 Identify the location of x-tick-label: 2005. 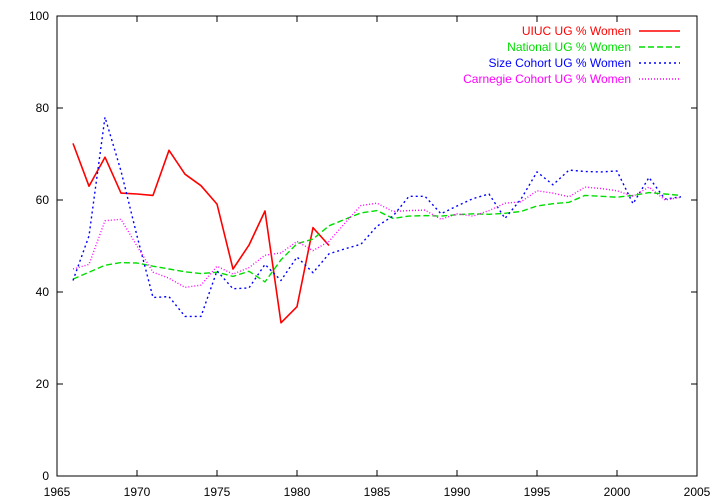
(697, 492).